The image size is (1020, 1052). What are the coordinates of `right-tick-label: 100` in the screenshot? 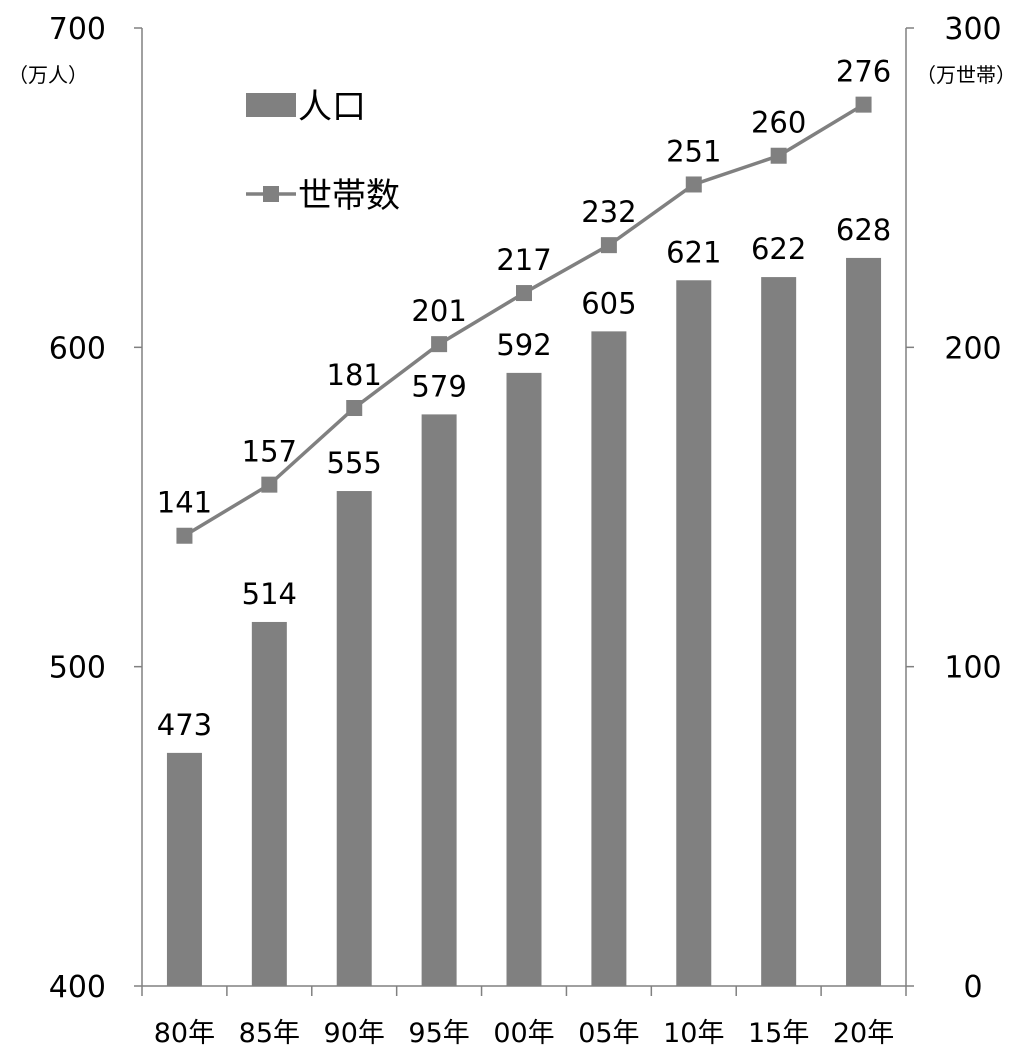 It's located at (972, 668).